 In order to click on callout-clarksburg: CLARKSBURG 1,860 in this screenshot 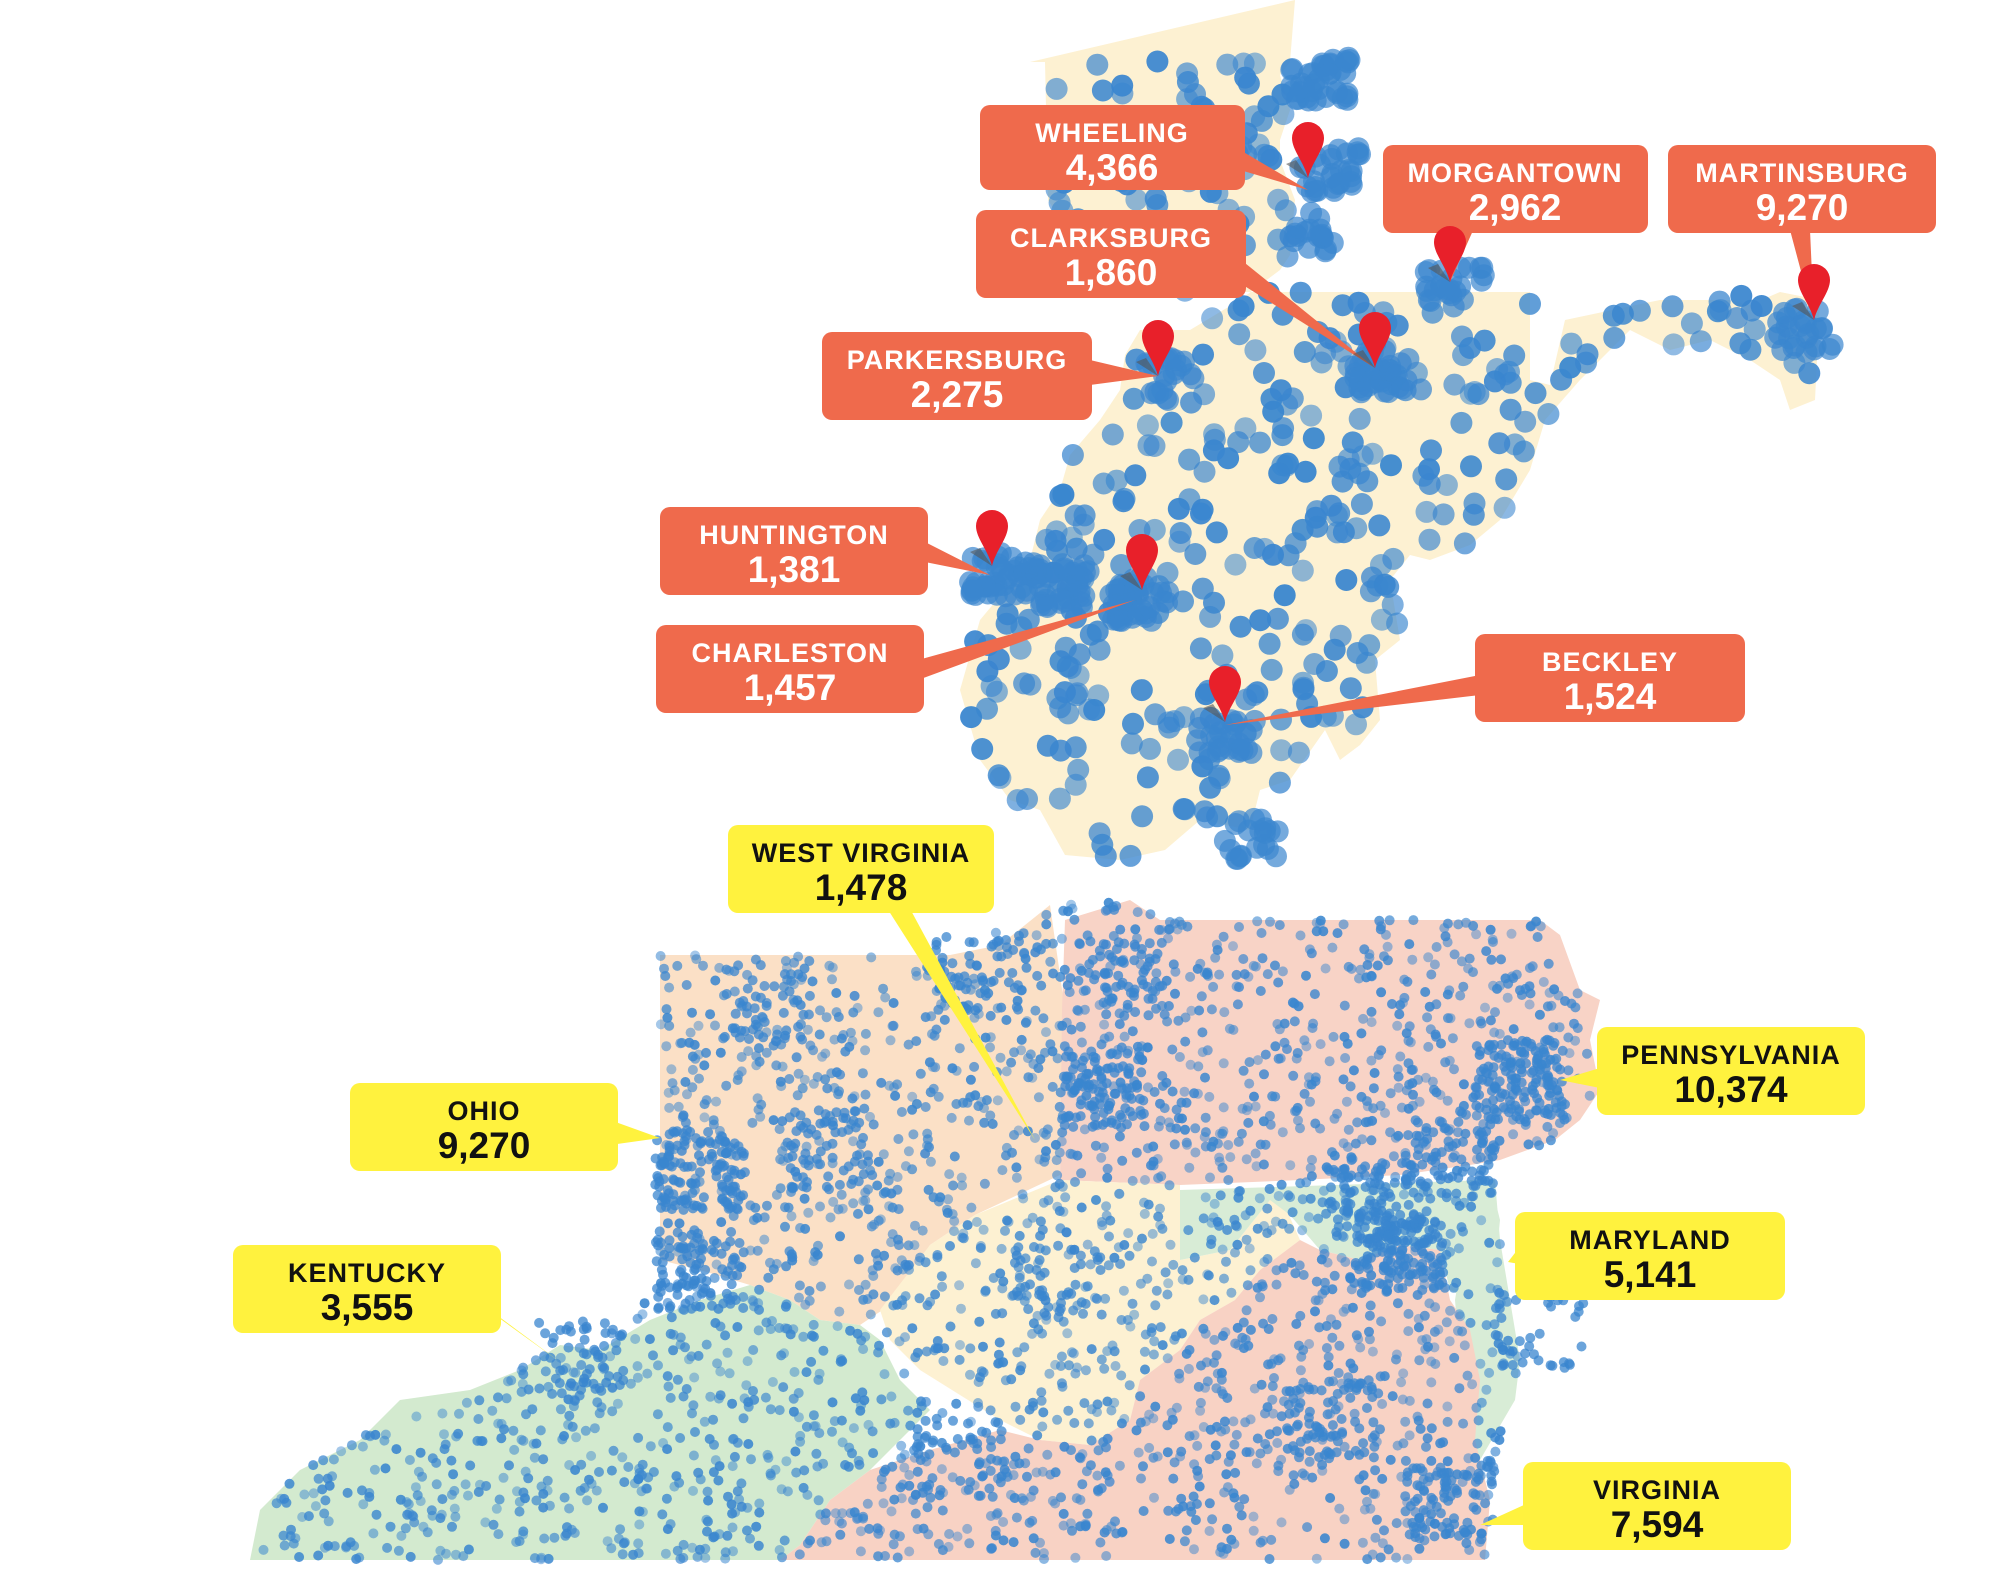, I will do `click(1111, 254)`.